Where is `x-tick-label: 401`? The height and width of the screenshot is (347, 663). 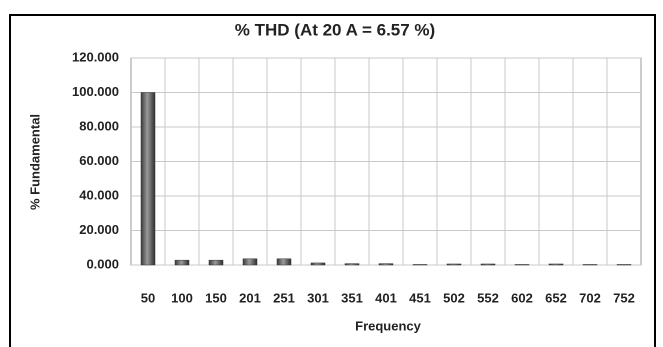
x-tick-label: 401 is located at coordinates (386, 297).